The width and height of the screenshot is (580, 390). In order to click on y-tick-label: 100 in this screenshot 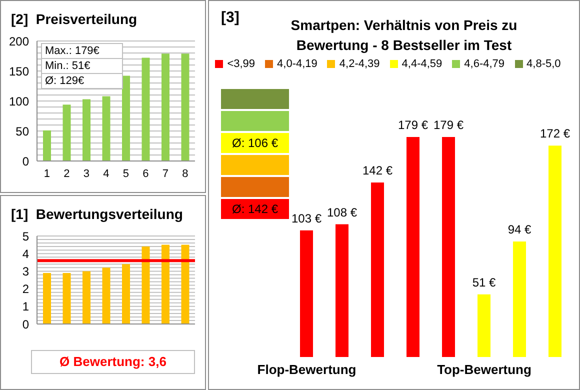, I will do `click(19, 101)`.